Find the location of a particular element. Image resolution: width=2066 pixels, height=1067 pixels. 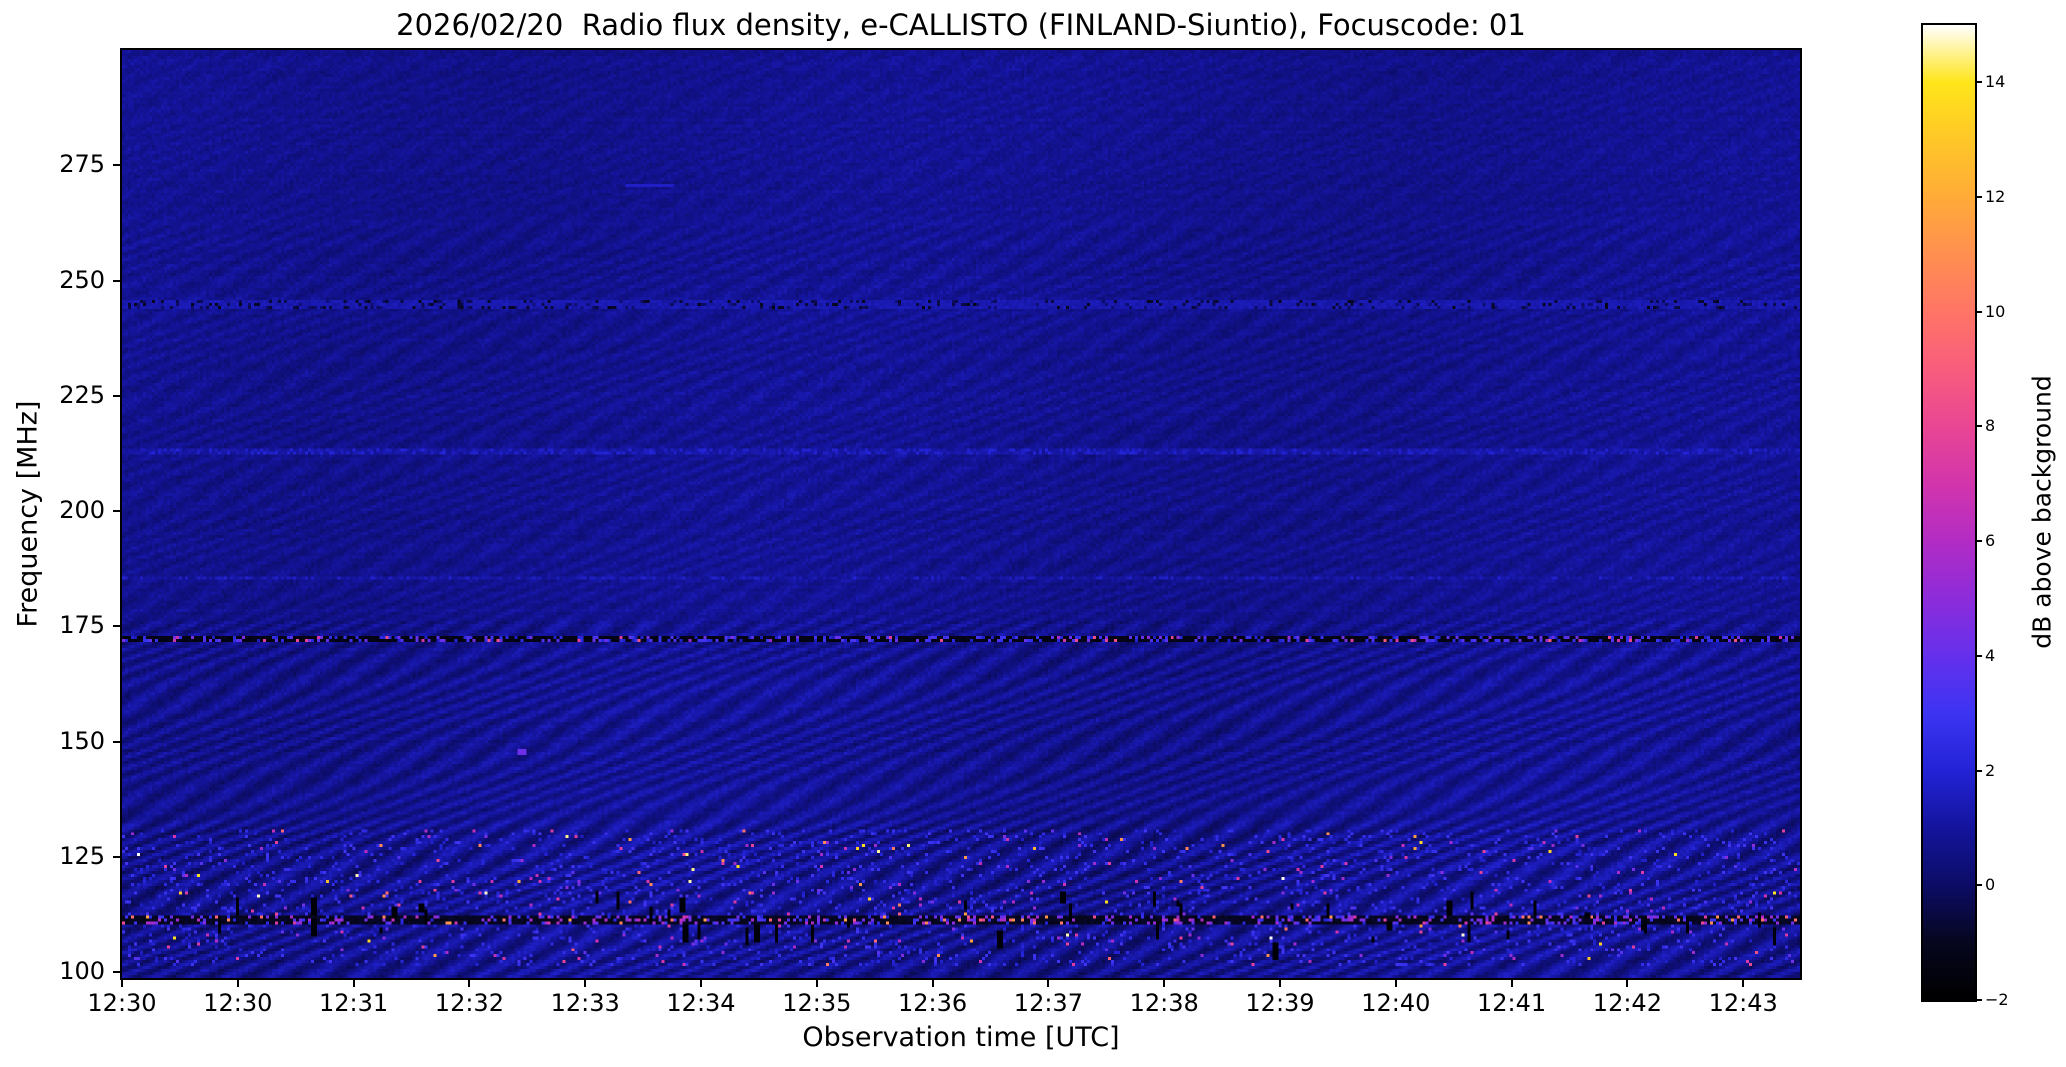

colorbar-tick-label: 4 is located at coordinates (1990, 655).